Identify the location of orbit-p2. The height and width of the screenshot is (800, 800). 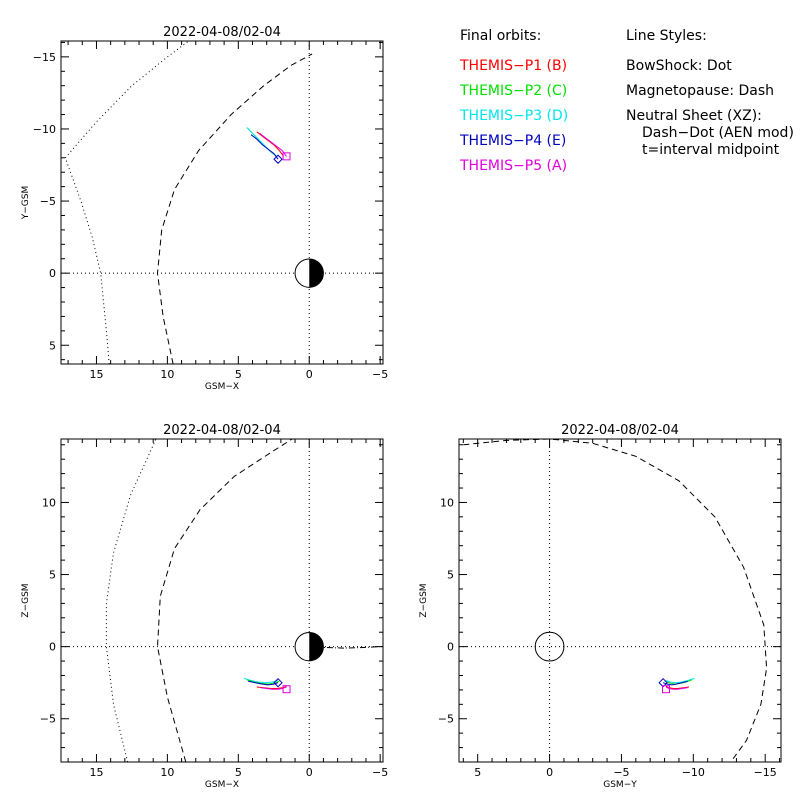
(263, 682).